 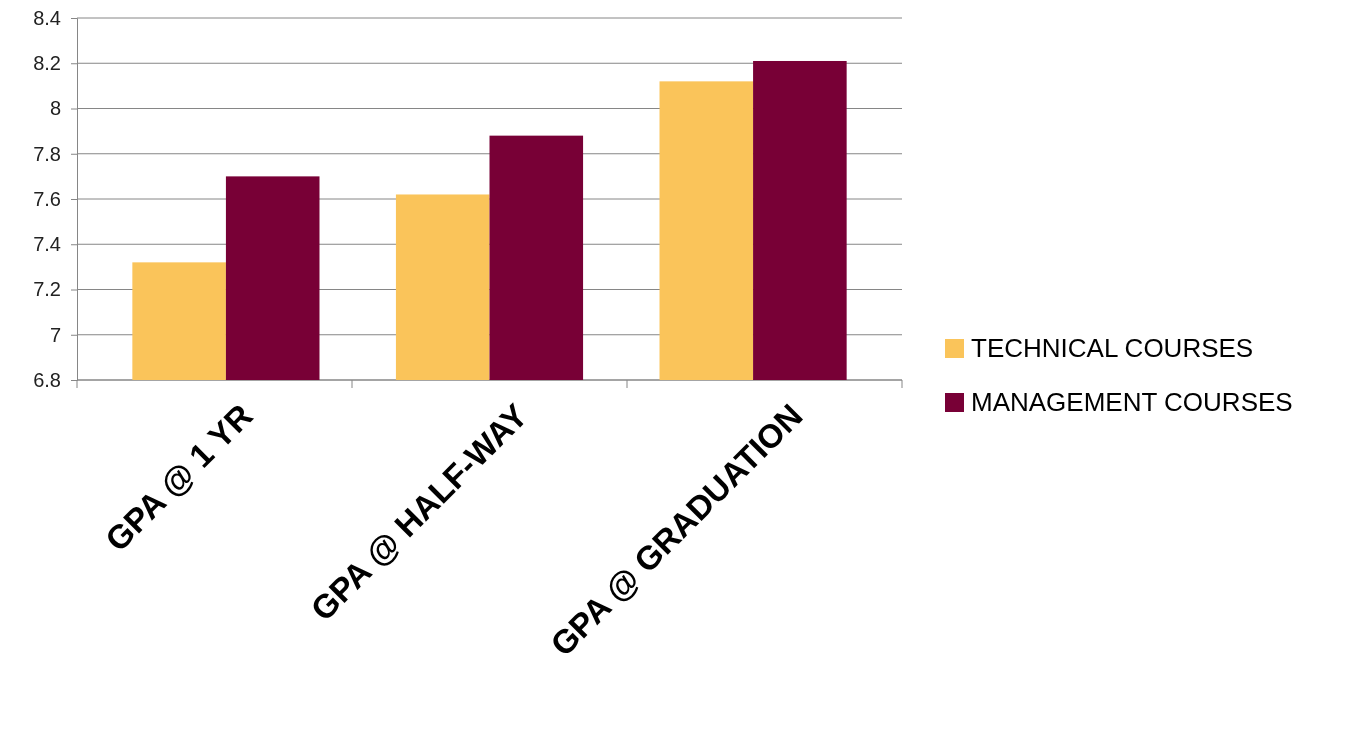 What do you see at coordinates (47, 63) in the screenshot?
I see `y-tick-label: 8.2` at bounding box center [47, 63].